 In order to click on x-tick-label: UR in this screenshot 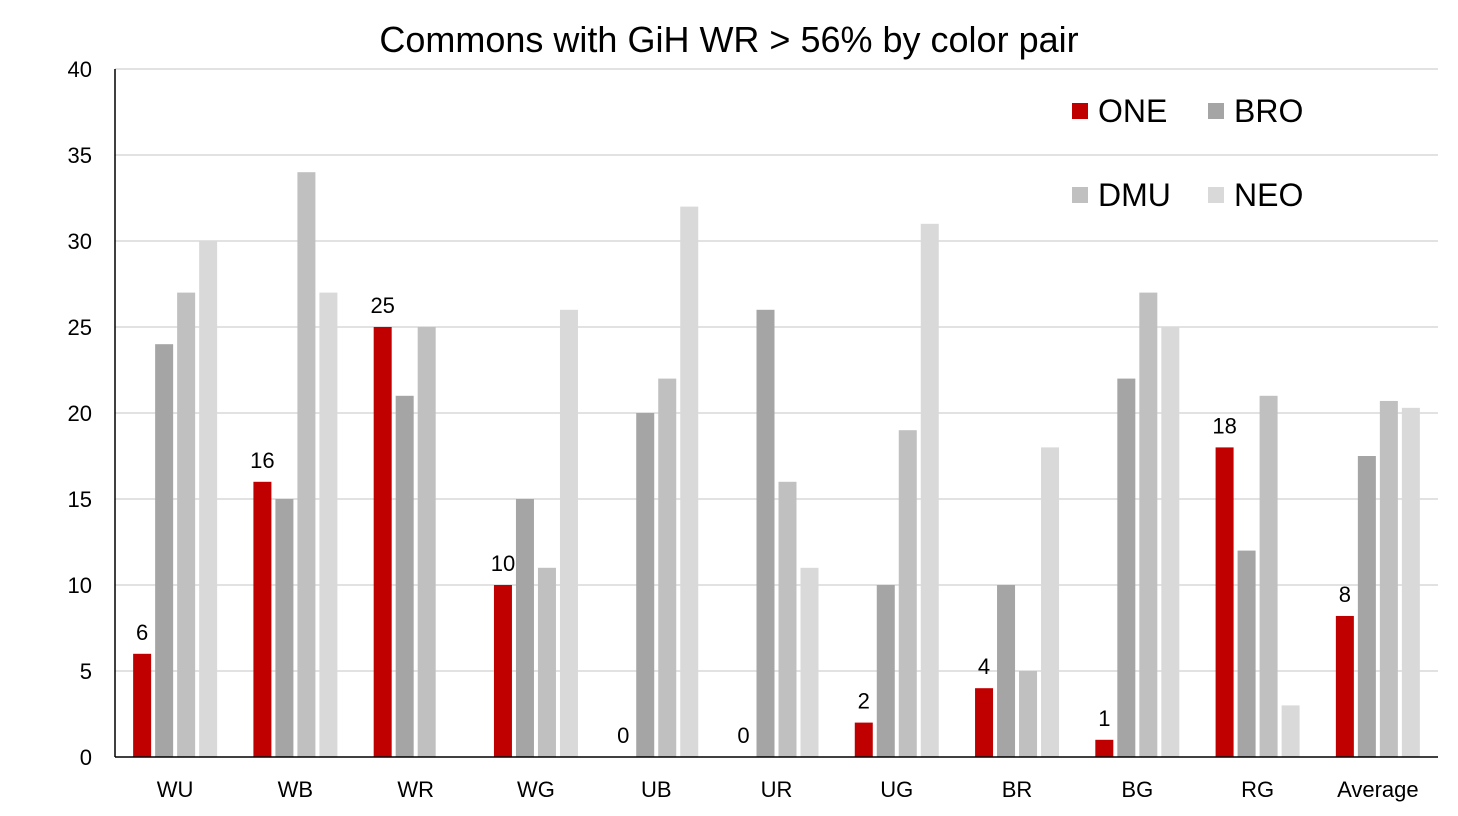, I will do `click(777, 789)`.